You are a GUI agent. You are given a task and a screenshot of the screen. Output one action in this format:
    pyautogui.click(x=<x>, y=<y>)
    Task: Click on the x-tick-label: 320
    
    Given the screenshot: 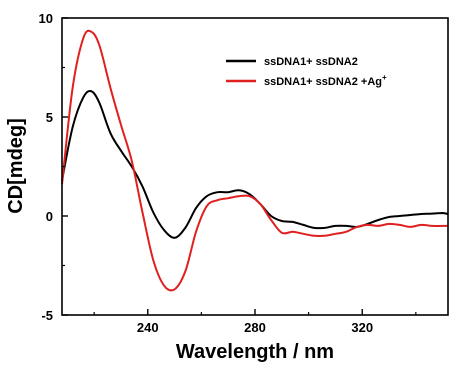 What is the action you would take?
    pyautogui.click(x=362, y=327)
    